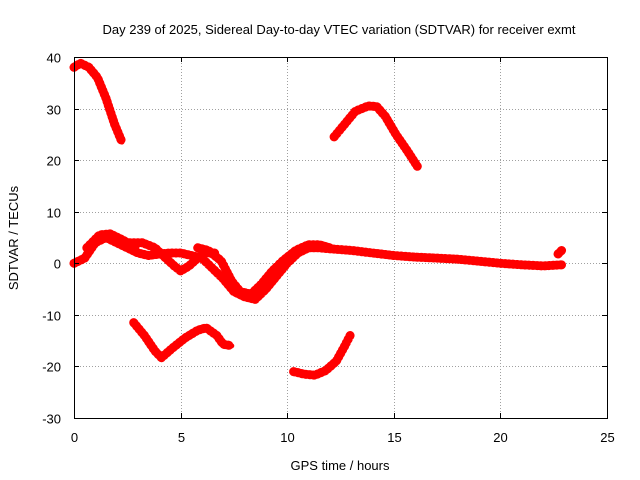 The height and width of the screenshot is (480, 640). What do you see at coordinates (340, 465) in the screenshot?
I see `x-axis-label: GPS time / hours` at bounding box center [340, 465].